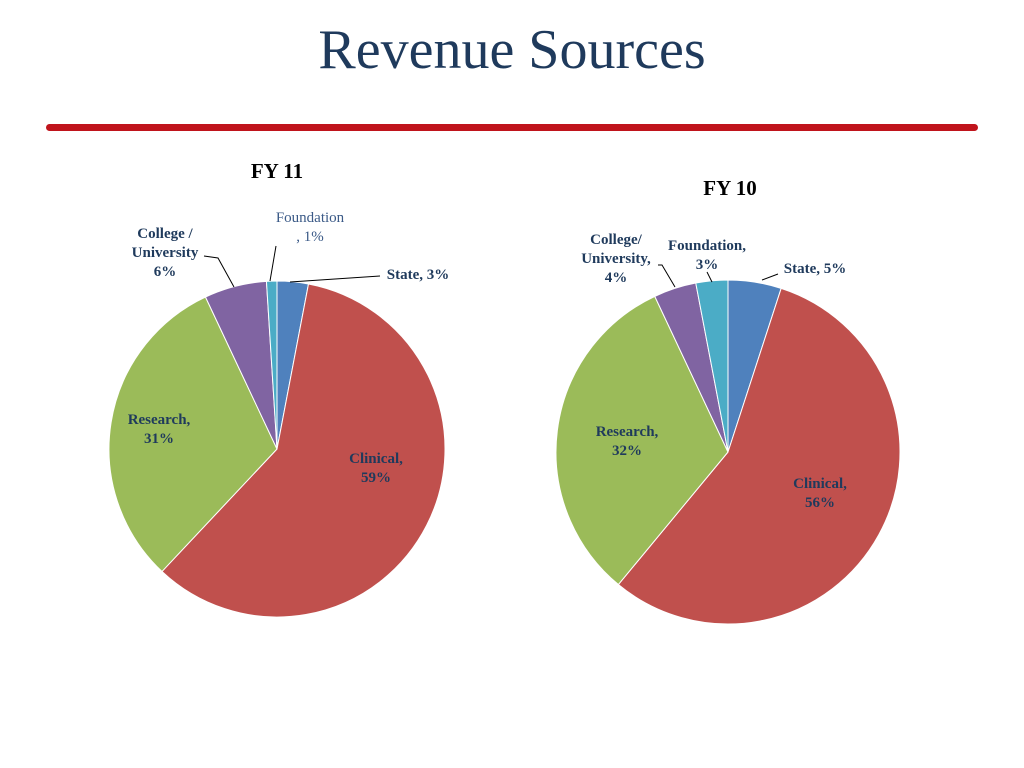  I want to click on data-label-foundation: Foundation, 1%, so click(310, 227).